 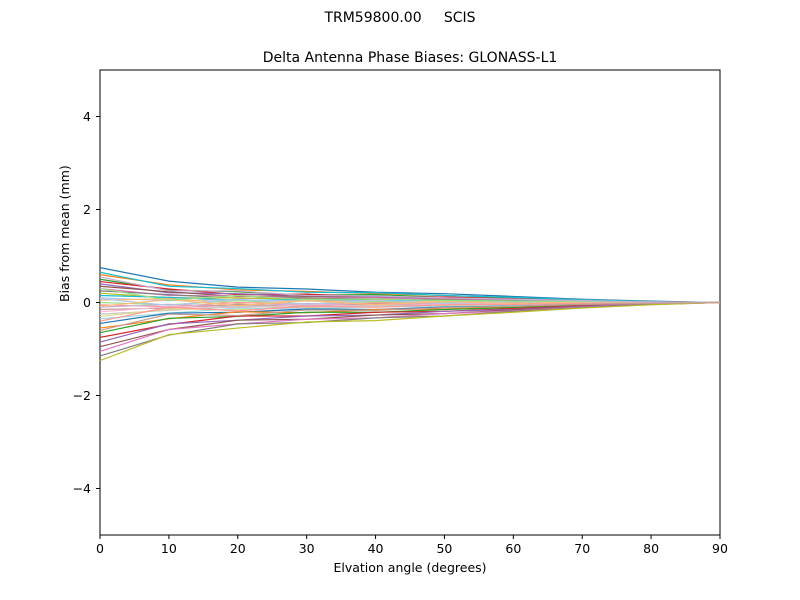 I want to click on y-tick-label: 0, so click(x=87, y=302).